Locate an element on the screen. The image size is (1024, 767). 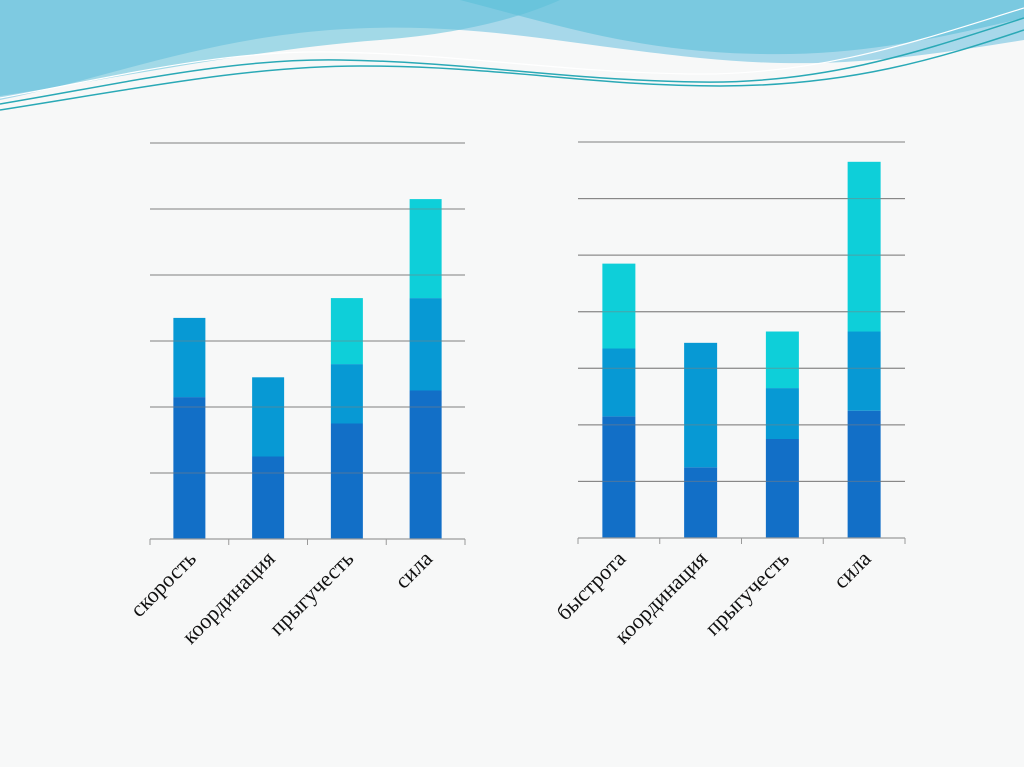
x-tick-label: быстрота is located at coordinates (590, 585).